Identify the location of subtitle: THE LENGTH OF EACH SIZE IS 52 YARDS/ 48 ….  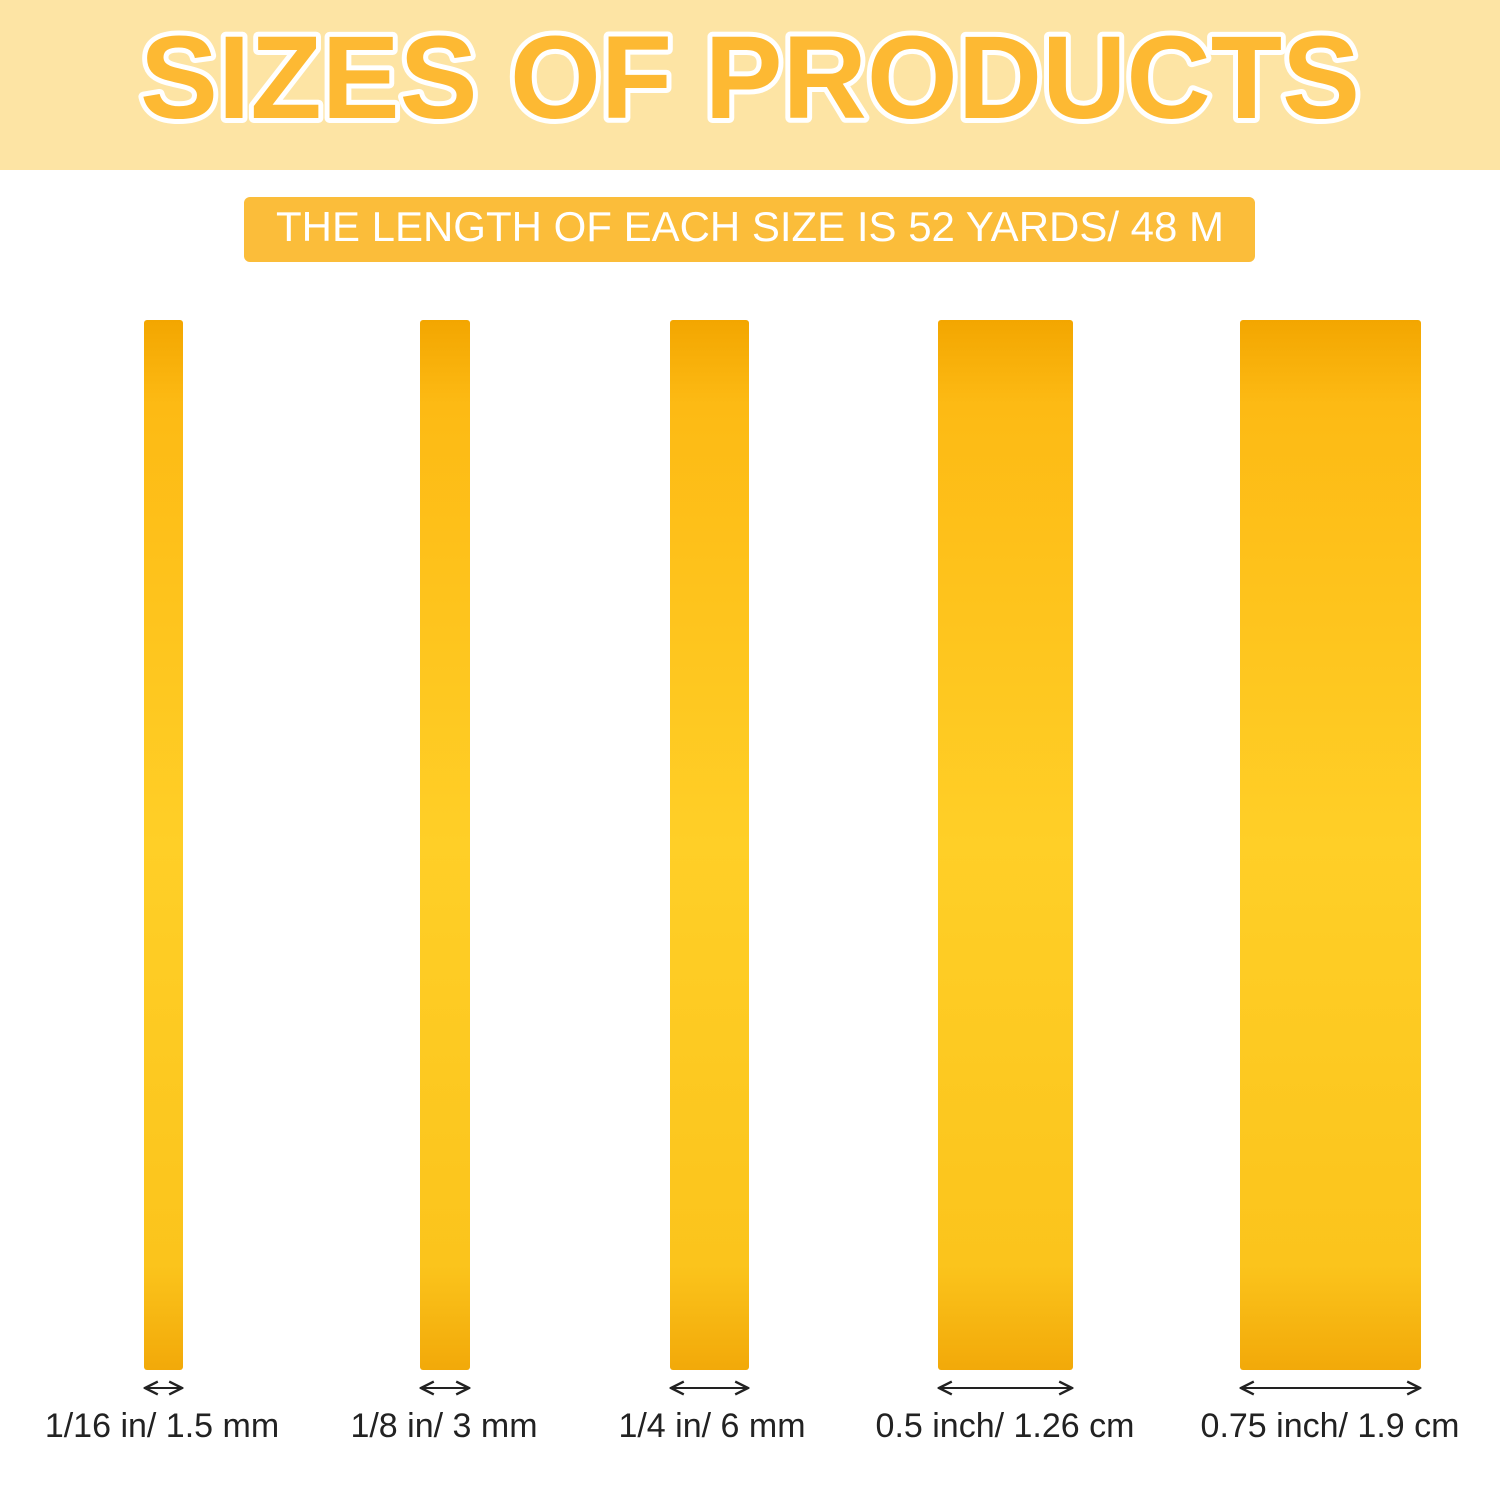
(750, 226).